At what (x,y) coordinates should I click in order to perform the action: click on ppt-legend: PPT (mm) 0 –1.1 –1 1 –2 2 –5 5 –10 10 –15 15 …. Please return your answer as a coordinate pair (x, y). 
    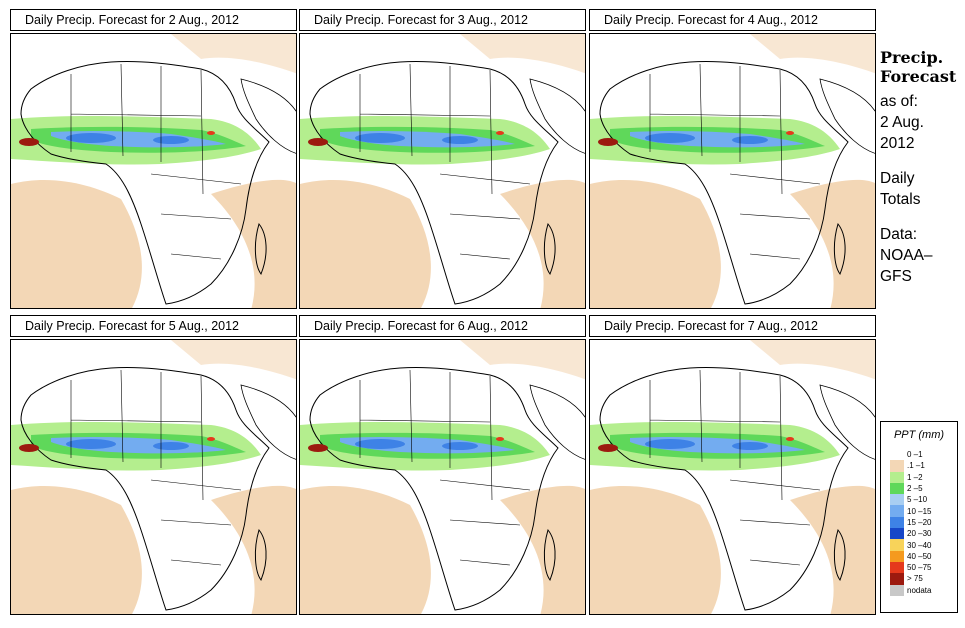
    Looking at the image, I should click on (919, 517).